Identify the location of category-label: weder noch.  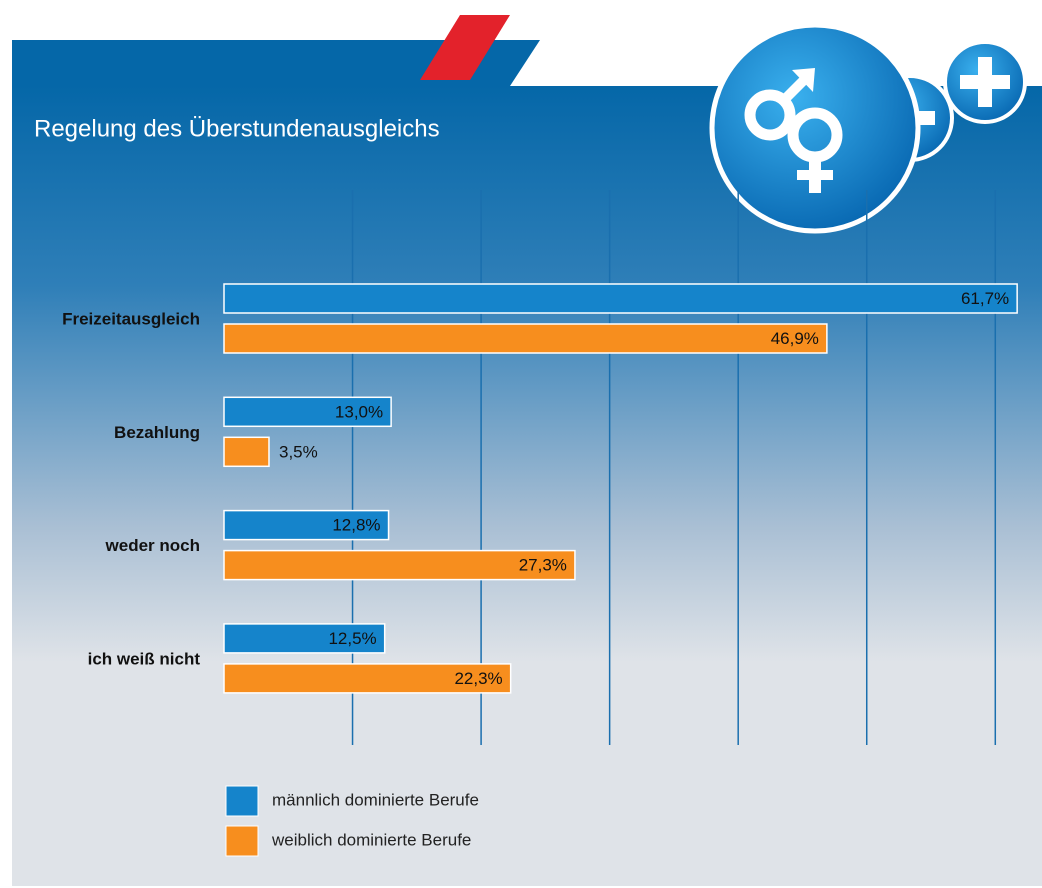
(152, 545).